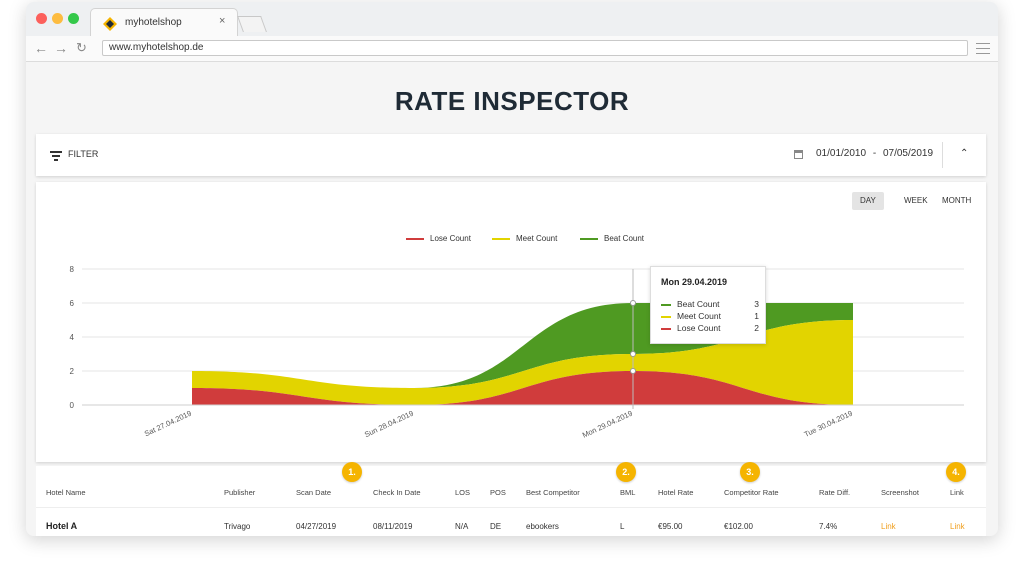 Image resolution: width=1024 pixels, height=562 pixels. I want to click on cell-rate-diff: 7.4%, so click(828, 526).